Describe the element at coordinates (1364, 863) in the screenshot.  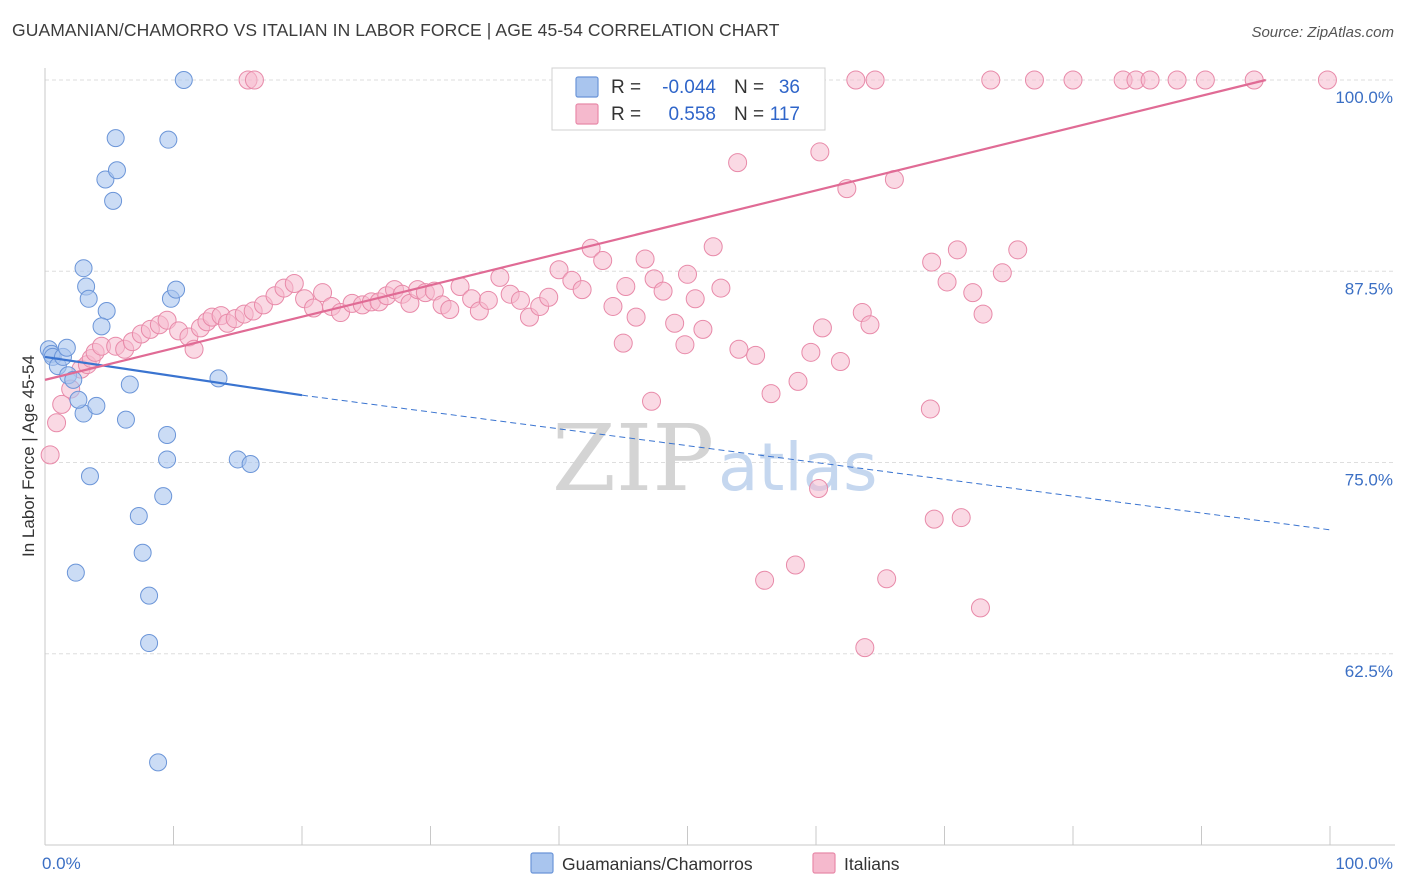
I see `x-tick-label-1: 100.0%` at that location.